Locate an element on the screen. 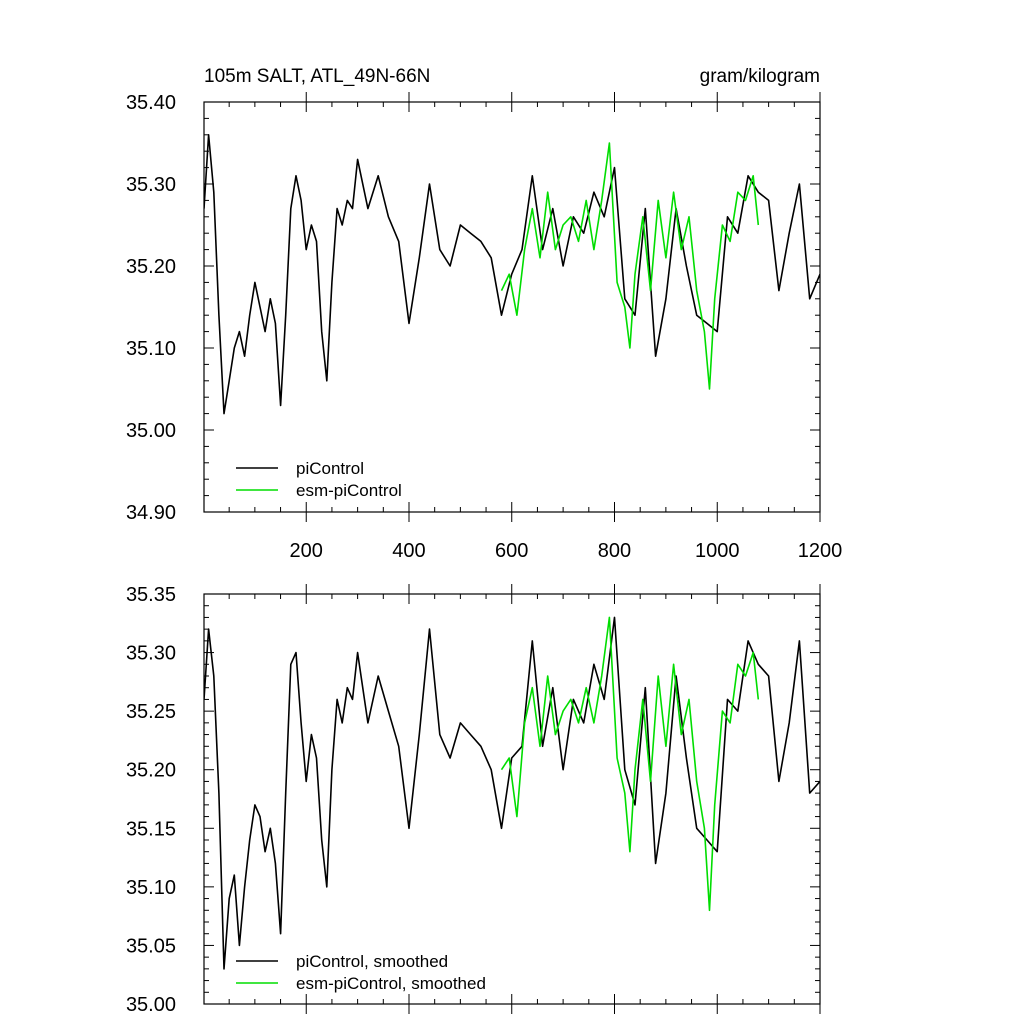 The width and height of the screenshot is (1024, 1024). series-line-esm-picontrol-smoothed is located at coordinates (630, 764).